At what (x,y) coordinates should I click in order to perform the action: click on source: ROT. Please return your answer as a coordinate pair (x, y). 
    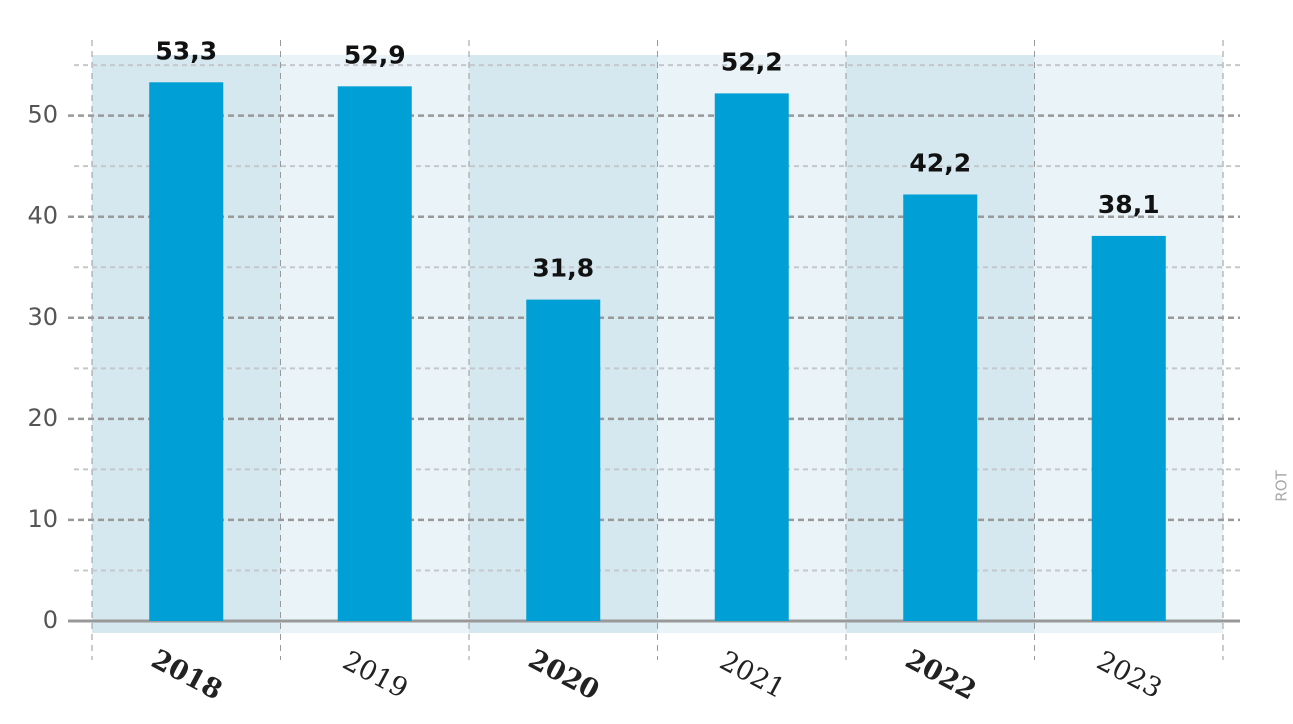
    Looking at the image, I should click on (1282, 485).